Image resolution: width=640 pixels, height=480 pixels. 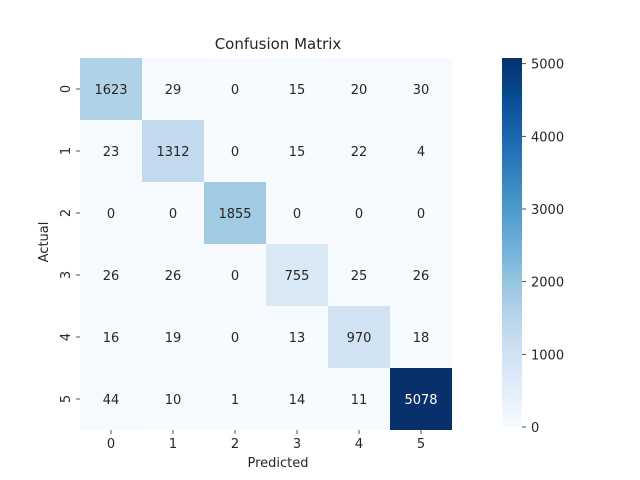 I want to click on cell-value-label: 5078, so click(x=420, y=400).